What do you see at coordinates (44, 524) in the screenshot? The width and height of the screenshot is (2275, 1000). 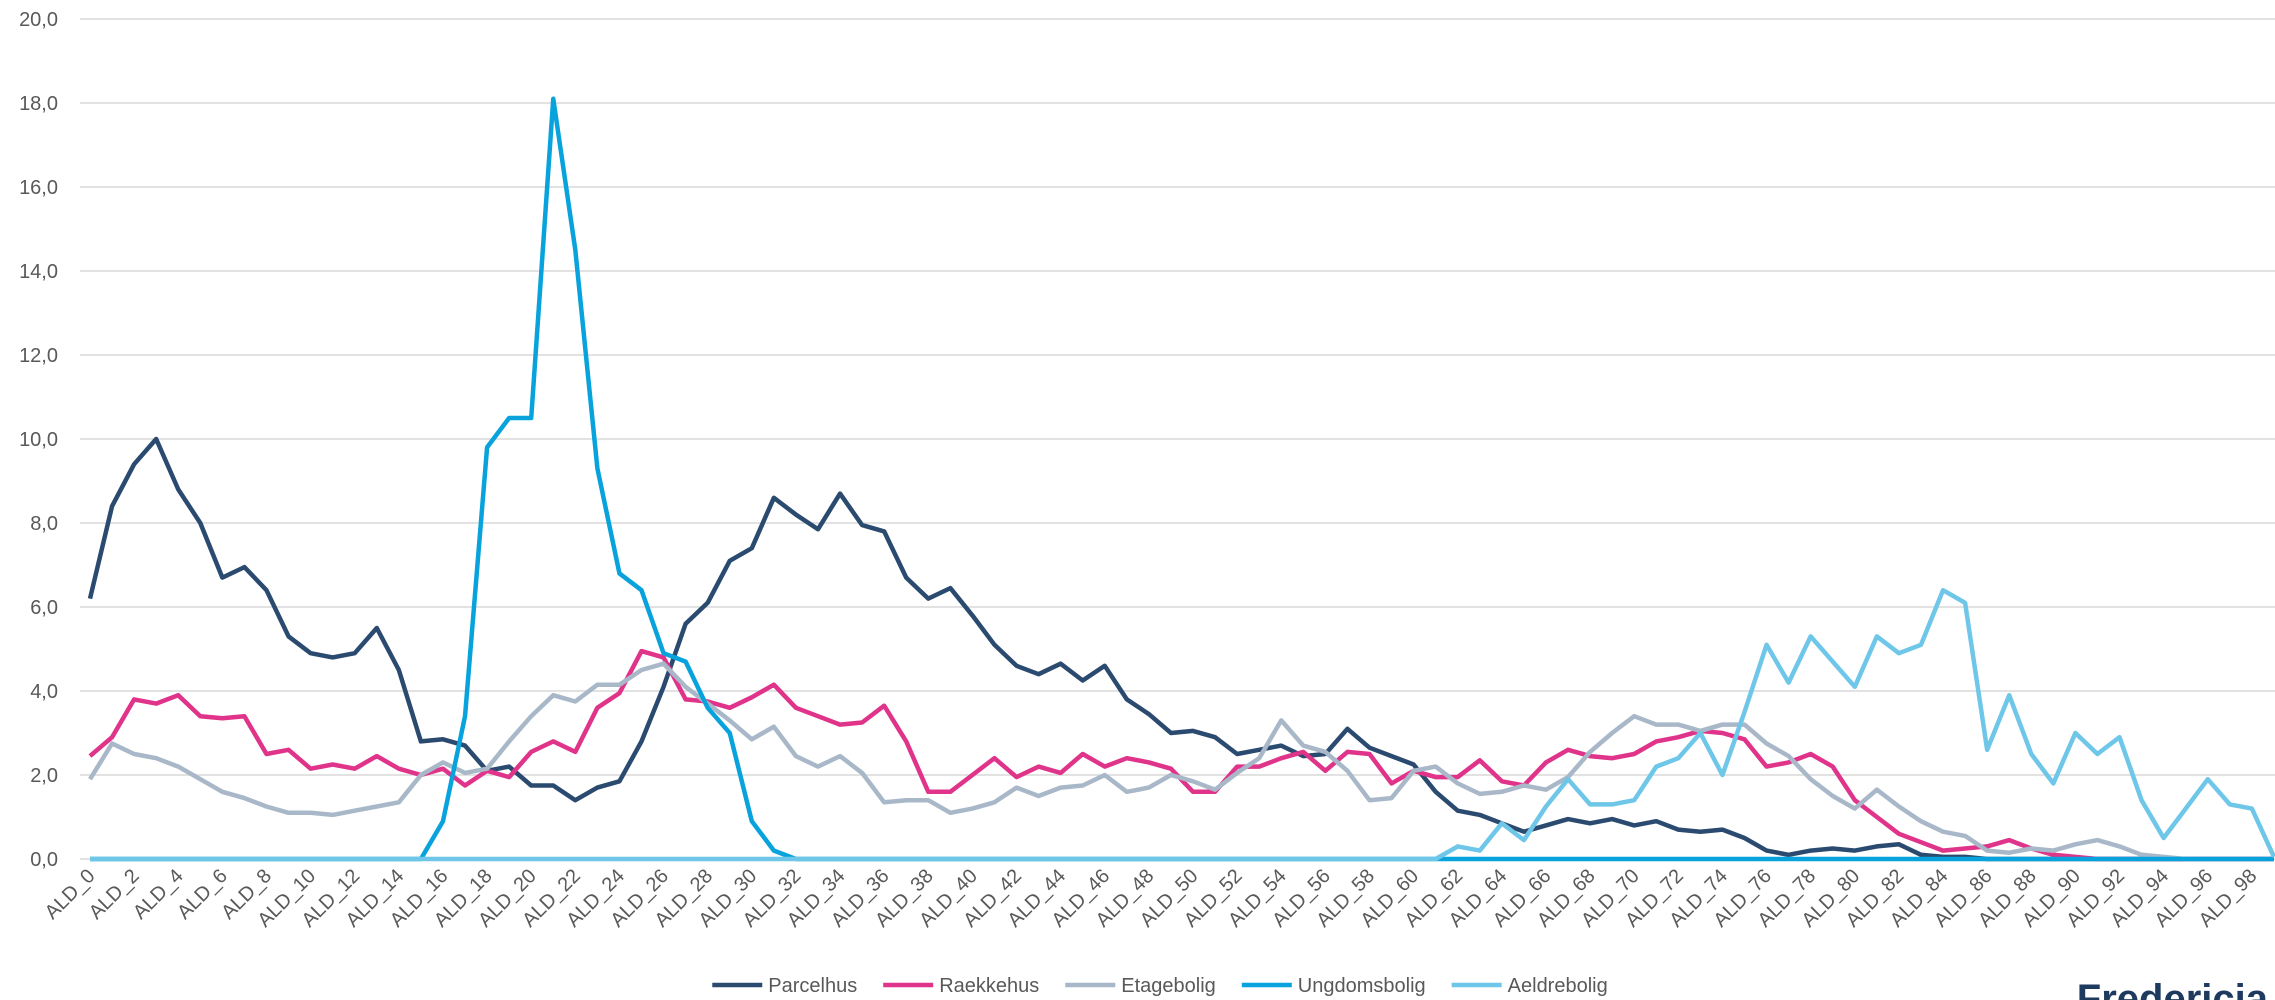 I see `y-tick-label: 8,0` at bounding box center [44, 524].